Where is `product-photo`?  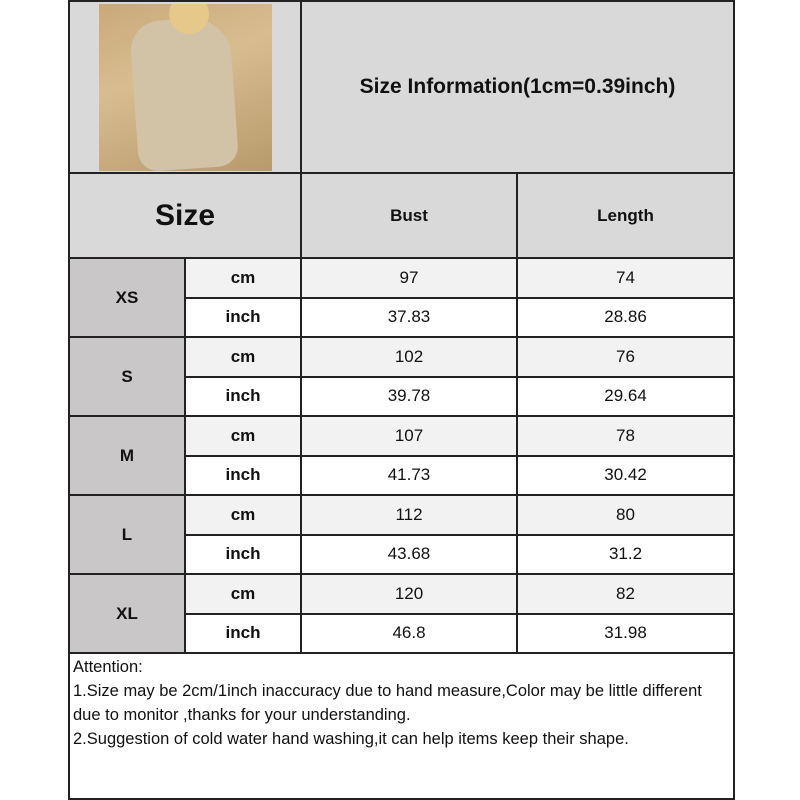 product-photo is located at coordinates (185, 87).